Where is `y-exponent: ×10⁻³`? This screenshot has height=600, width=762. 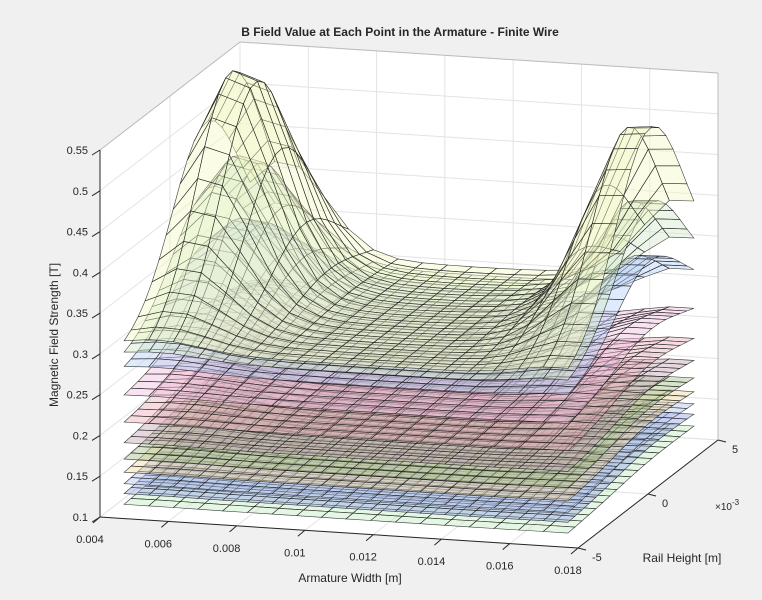 y-exponent: ×10⁻³ is located at coordinates (727, 505).